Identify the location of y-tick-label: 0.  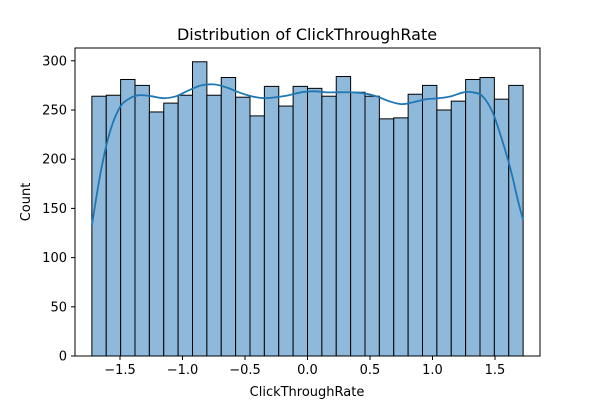
(63, 357).